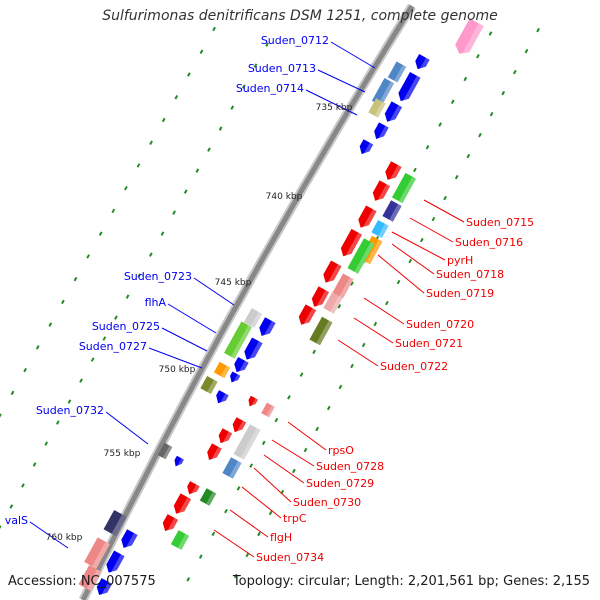 The height and width of the screenshot is (600, 600). What do you see at coordinates (70, 410) in the screenshot?
I see `gene-label-positive: Suden_0732` at bounding box center [70, 410].